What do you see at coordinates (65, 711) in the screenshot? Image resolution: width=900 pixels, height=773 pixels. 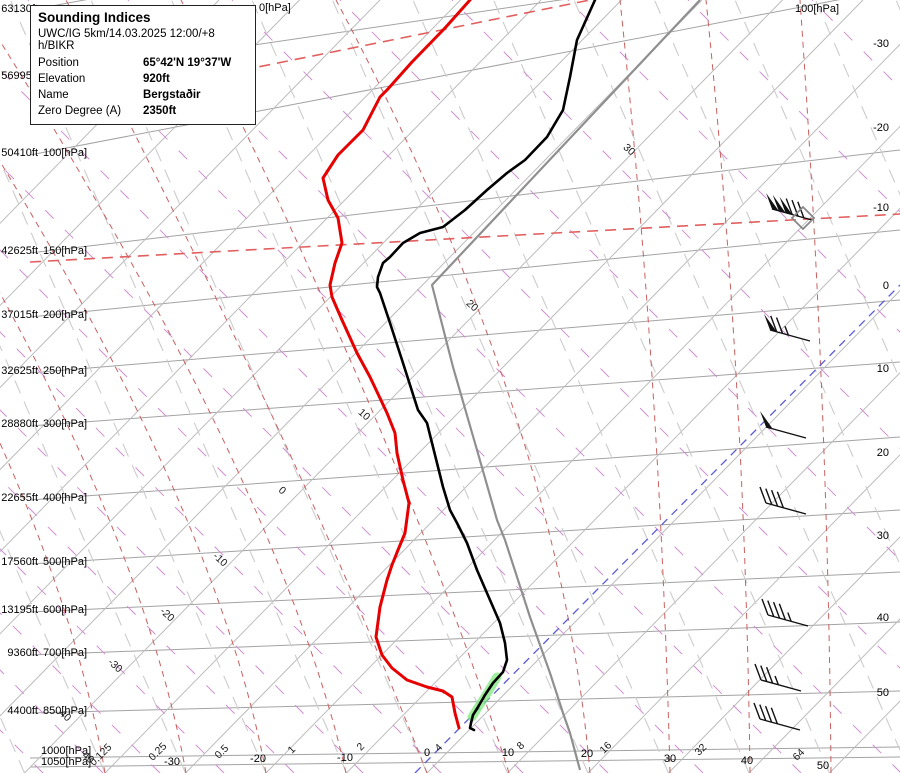 I see `pressure-hpa-label: 850[hPa]` at bounding box center [65, 711].